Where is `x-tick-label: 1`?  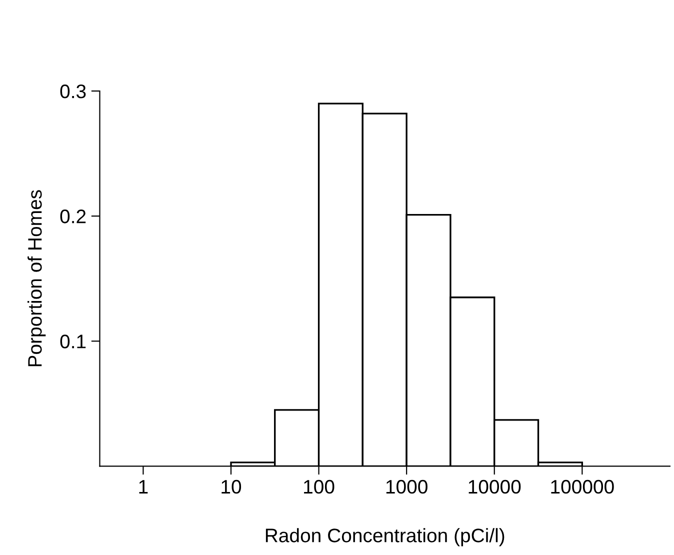
x-tick-label: 1 is located at coordinates (143, 487).